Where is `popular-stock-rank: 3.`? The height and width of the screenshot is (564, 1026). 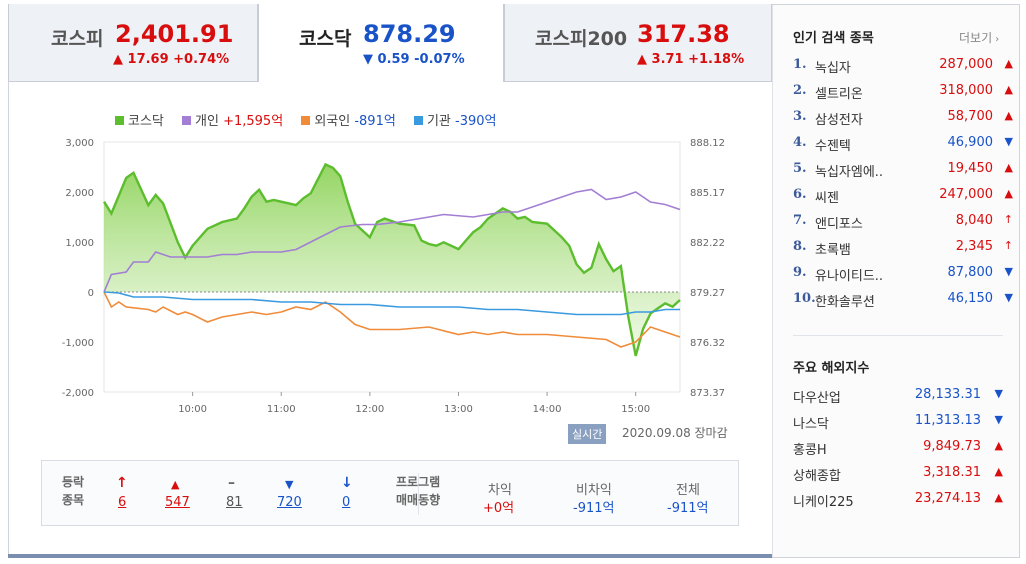
popular-stock-rank: 3. is located at coordinates (800, 116).